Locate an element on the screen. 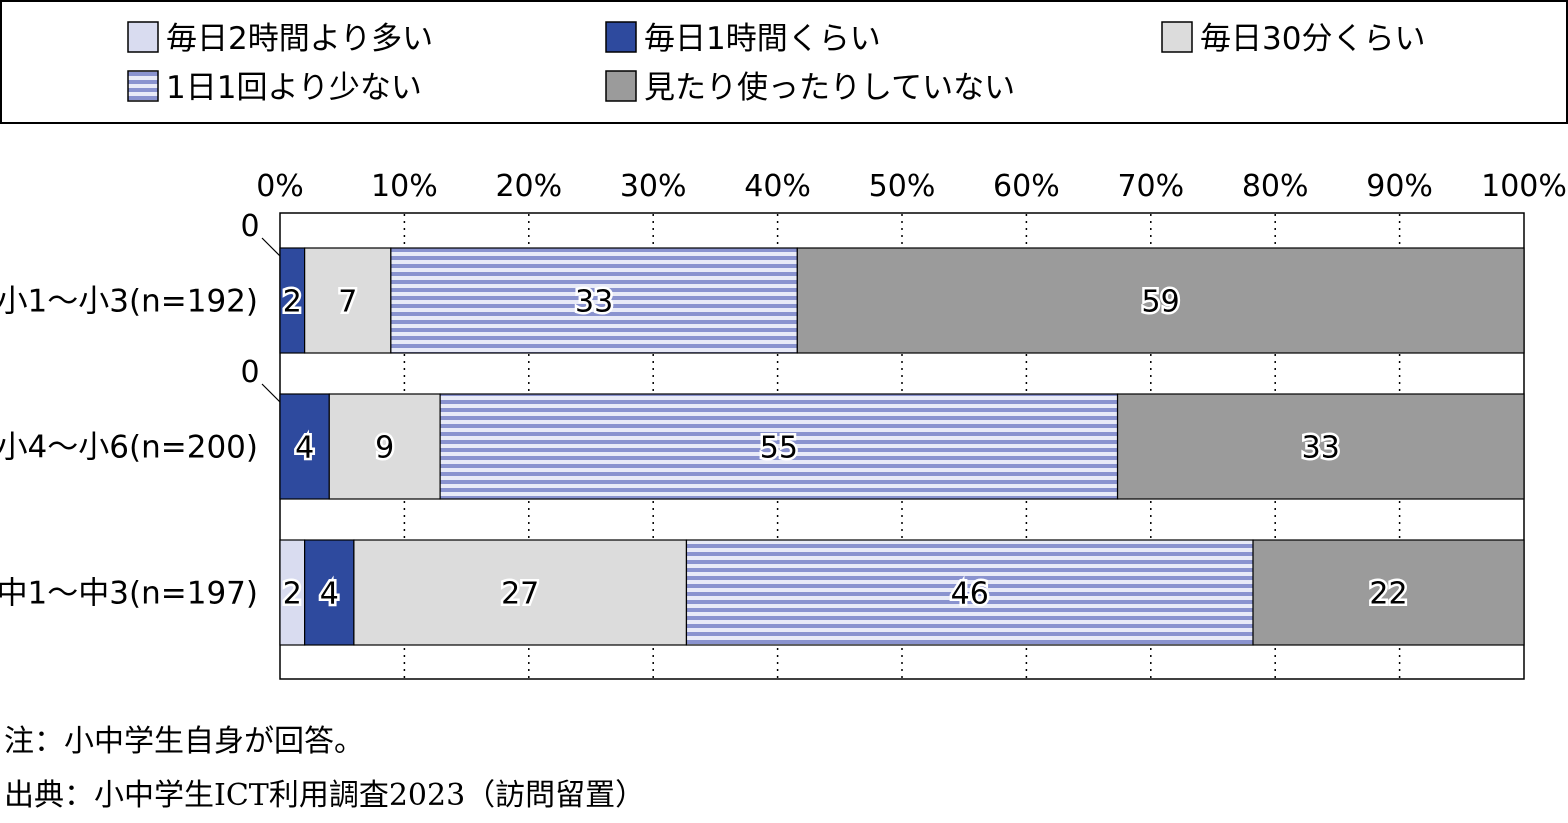 The width and height of the screenshot is (1568, 823). data-label: 55 is located at coordinates (779, 448).